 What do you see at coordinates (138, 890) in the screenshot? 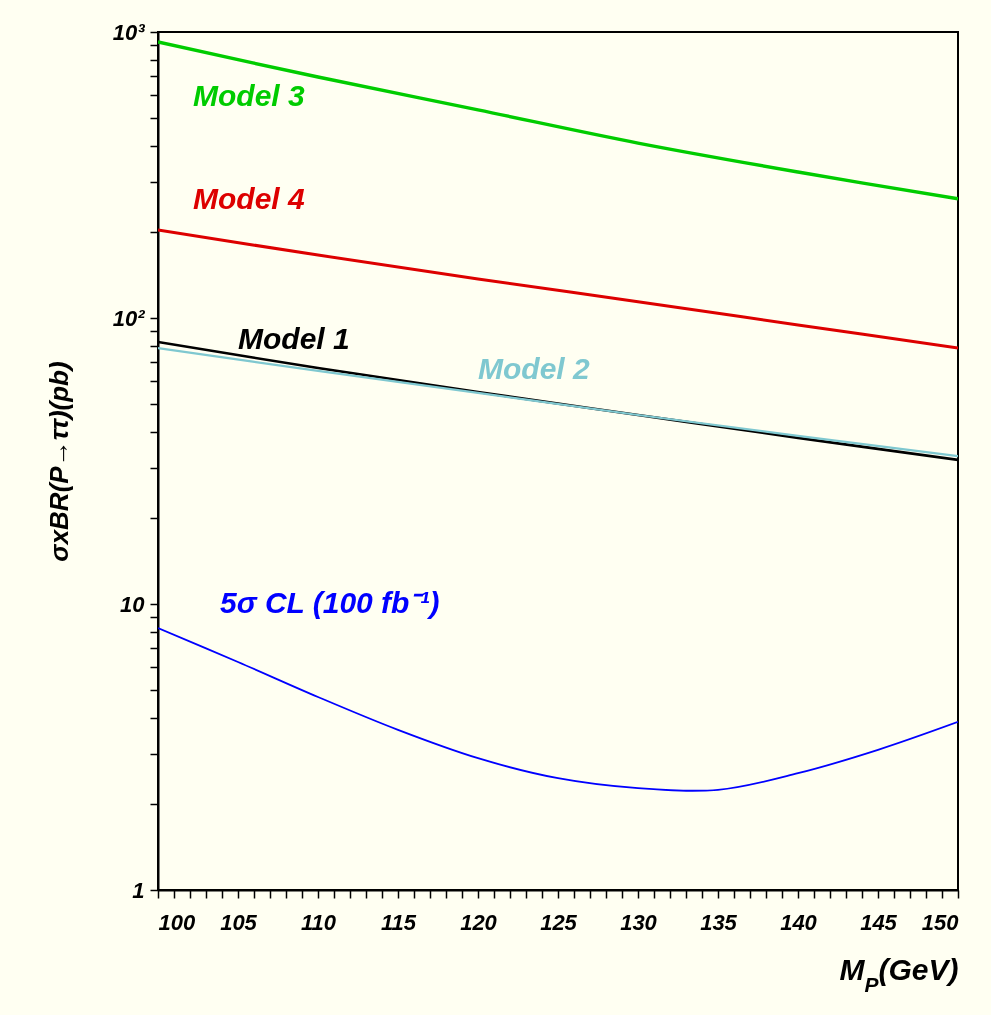
I see `y-tick-label: 1` at bounding box center [138, 890].